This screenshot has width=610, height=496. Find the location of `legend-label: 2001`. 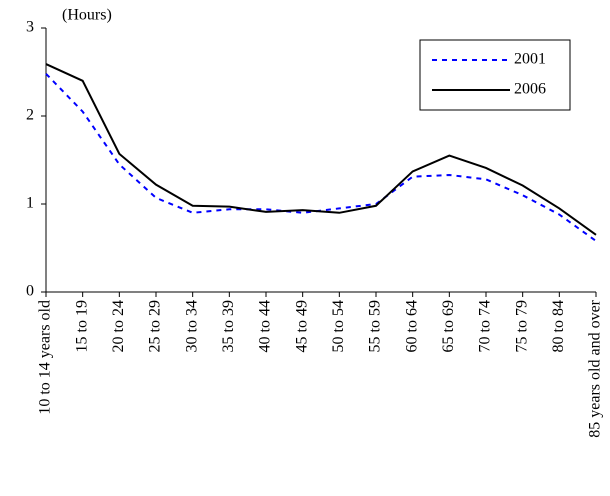

legend-label: 2001 is located at coordinates (530, 59).